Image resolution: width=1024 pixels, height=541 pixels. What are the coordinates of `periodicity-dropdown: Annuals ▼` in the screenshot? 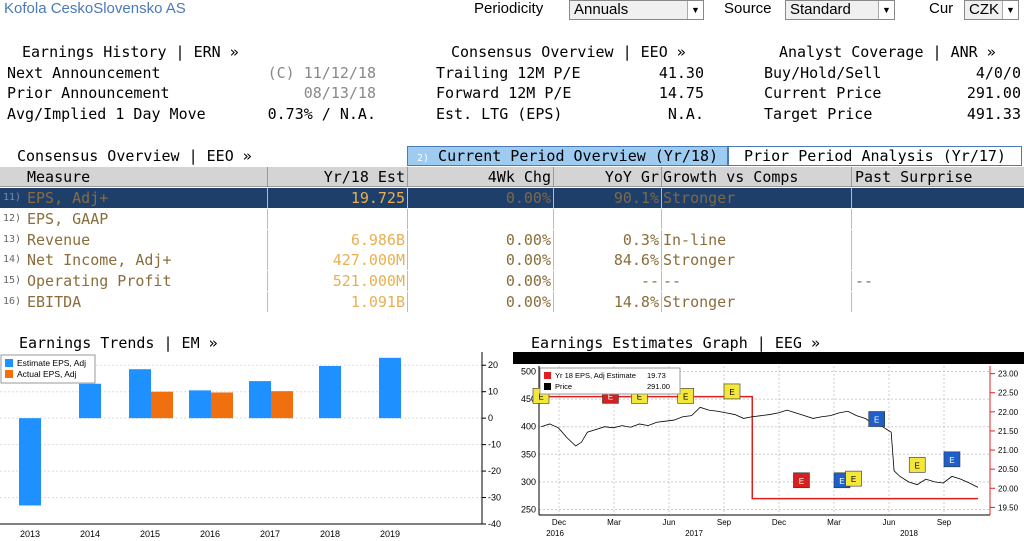 It's located at (636, 10).